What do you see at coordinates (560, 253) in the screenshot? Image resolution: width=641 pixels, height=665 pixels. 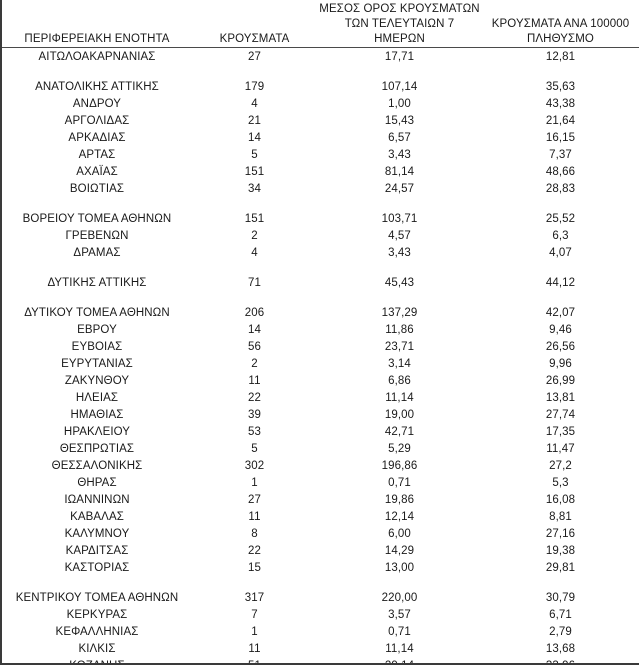 I see `cell-per100k: 4,07` at bounding box center [560, 253].